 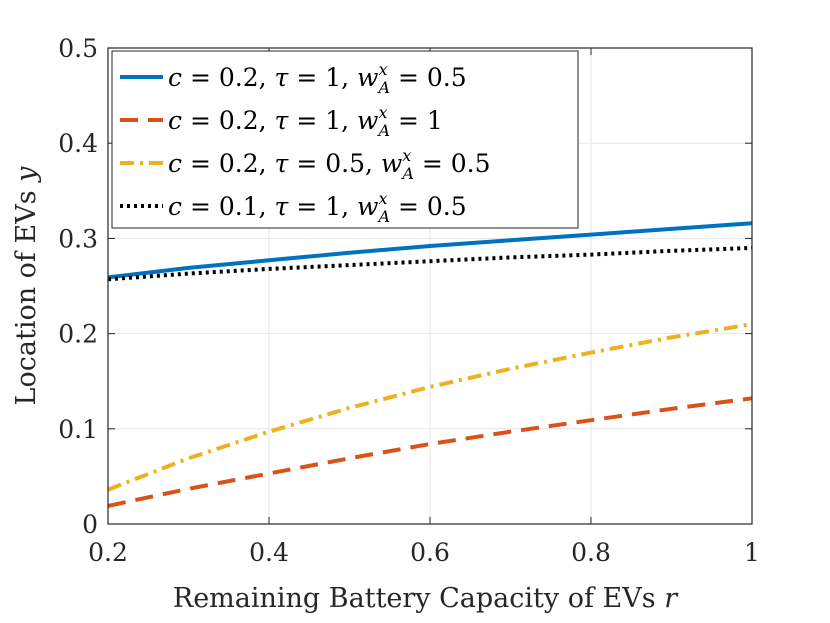 What do you see at coordinates (78, 334) in the screenshot?
I see `y-tick-label: 0.2` at bounding box center [78, 334].